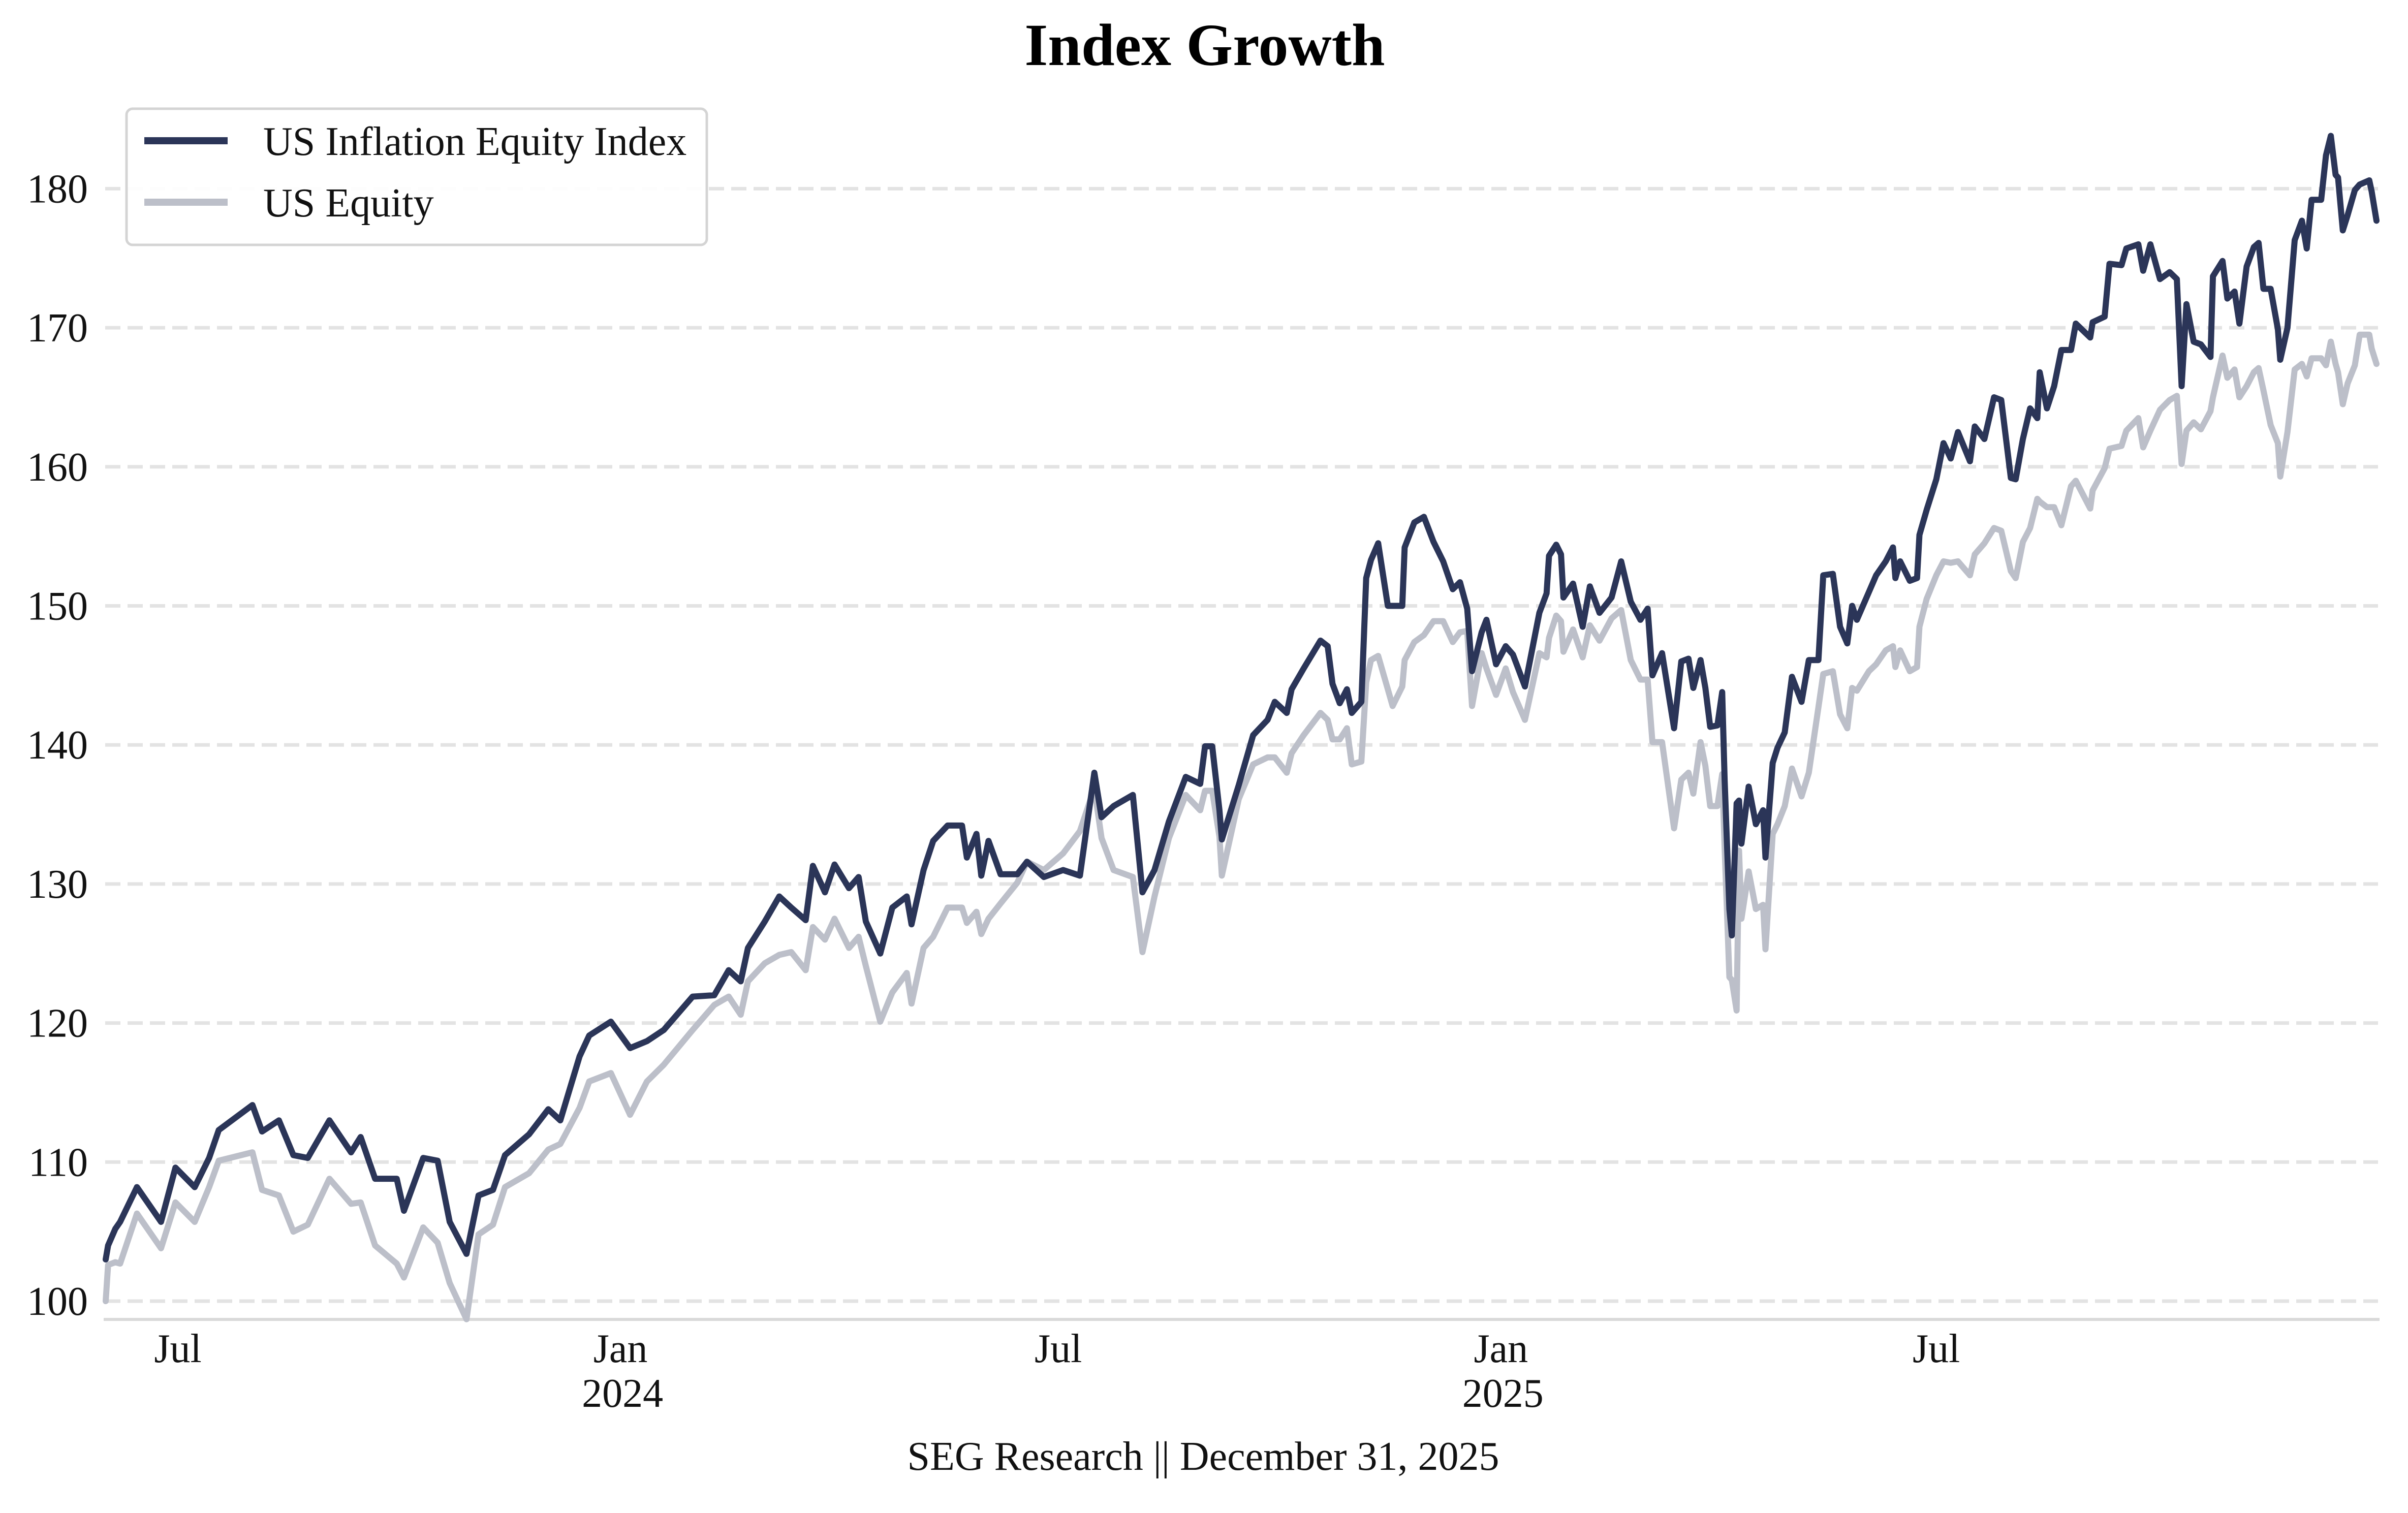 Image resolution: width=2408 pixels, height=1513 pixels. Describe the element at coordinates (58, 1162) in the screenshot. I see `y-tick-label: 110` at that location.